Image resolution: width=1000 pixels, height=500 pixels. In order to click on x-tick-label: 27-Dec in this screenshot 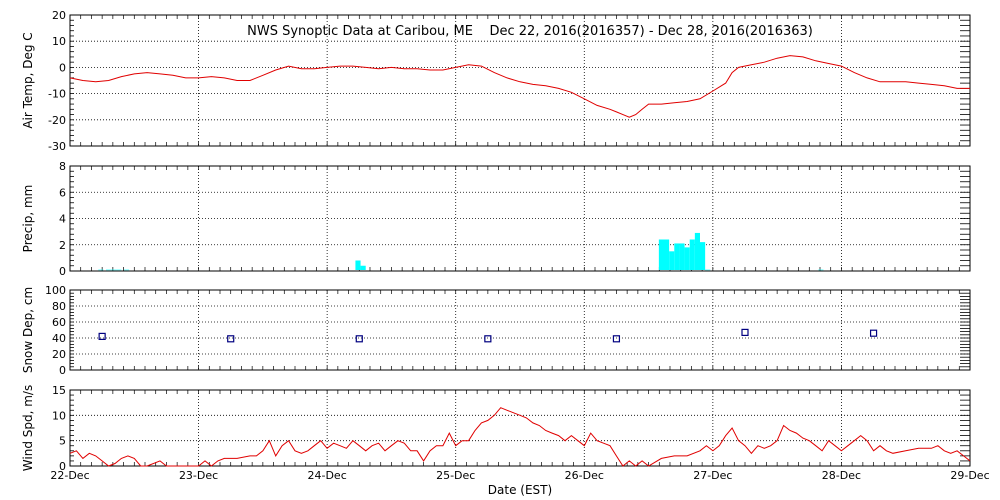, I will do `click(712, 475)`.